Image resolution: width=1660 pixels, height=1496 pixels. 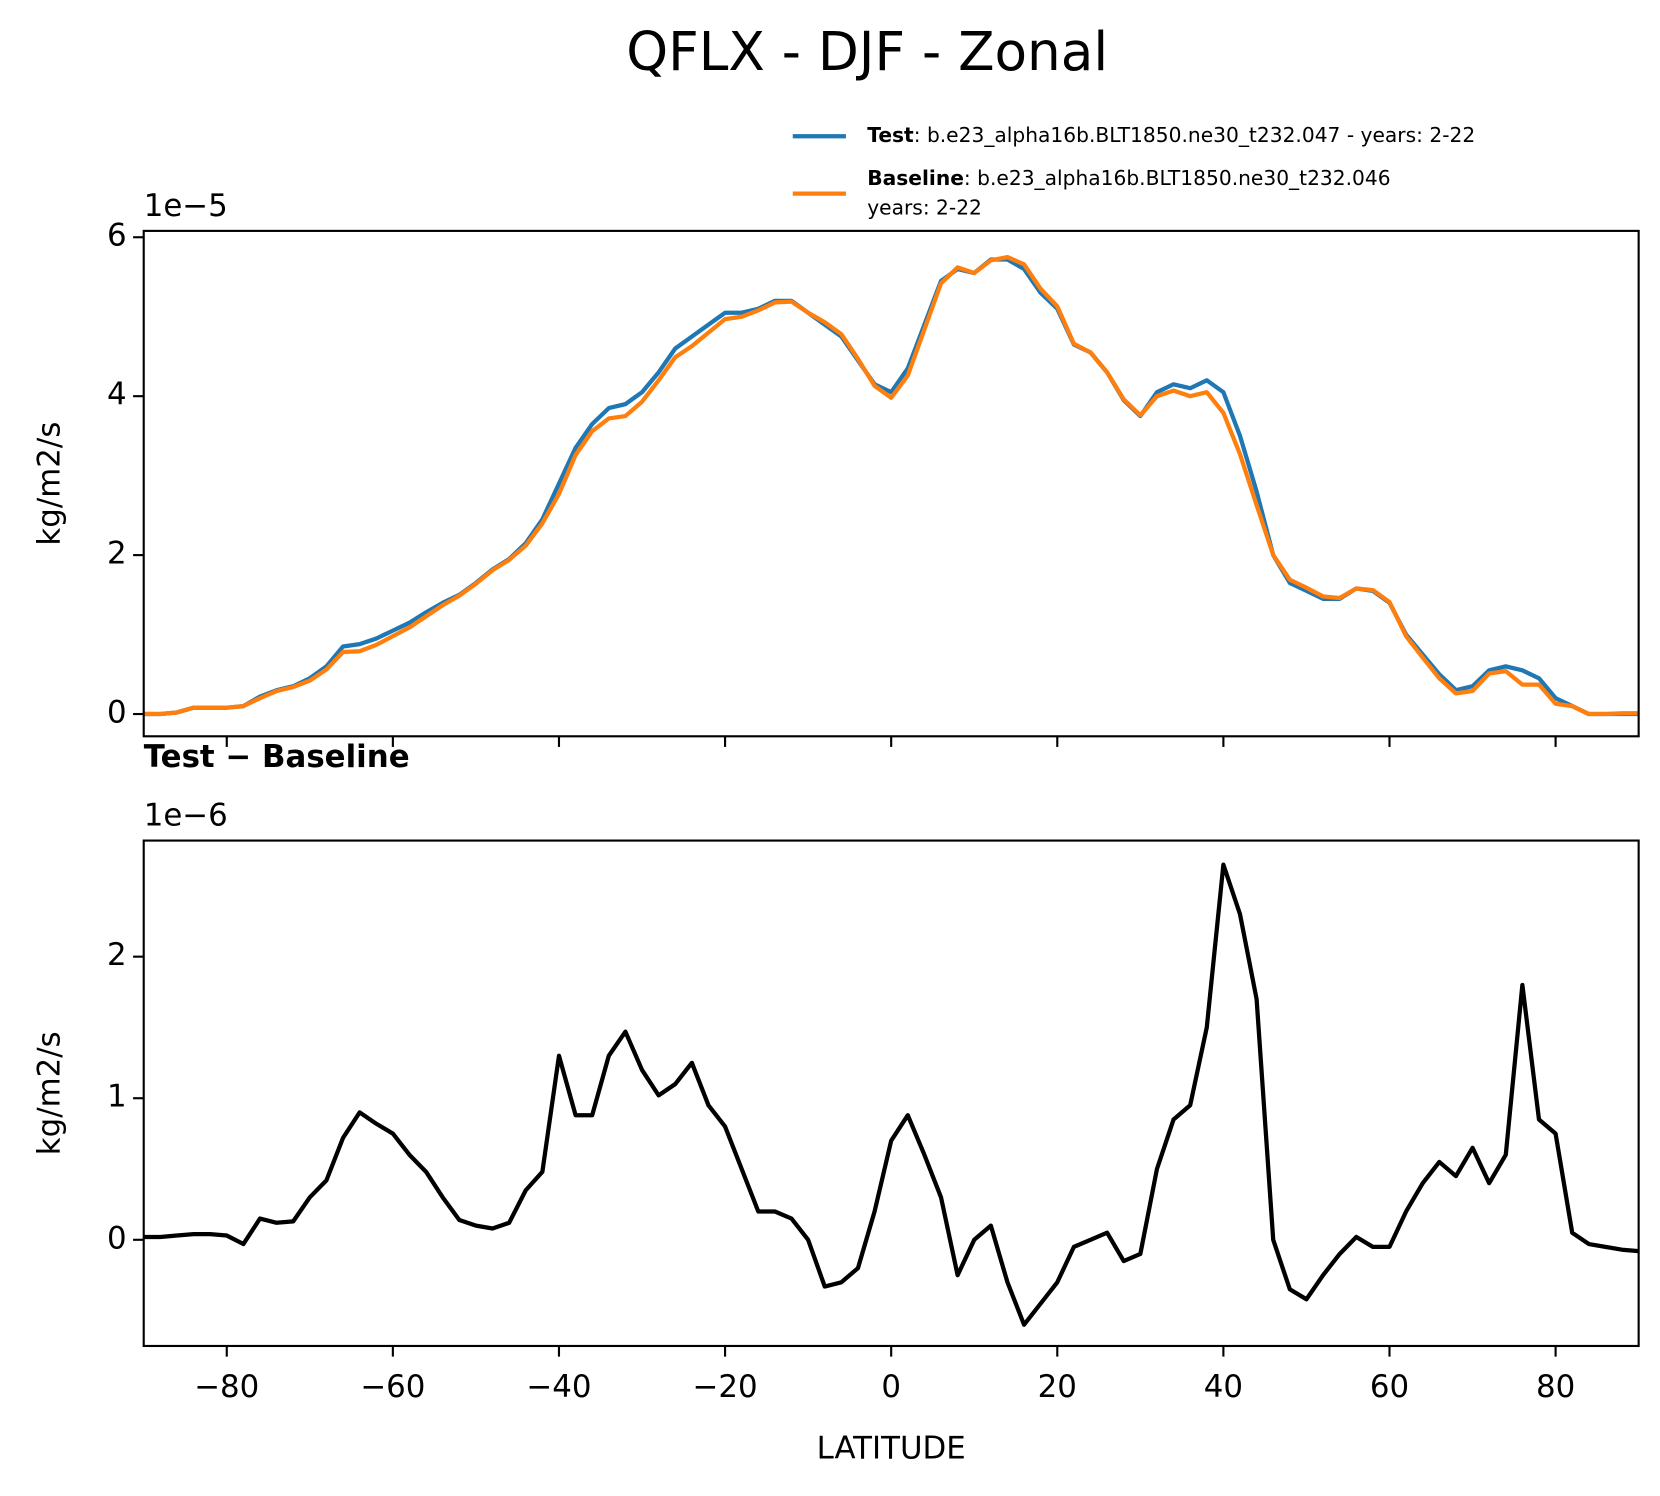 I want to click on x-tick-label: −80, so click(x=226, y=1387).